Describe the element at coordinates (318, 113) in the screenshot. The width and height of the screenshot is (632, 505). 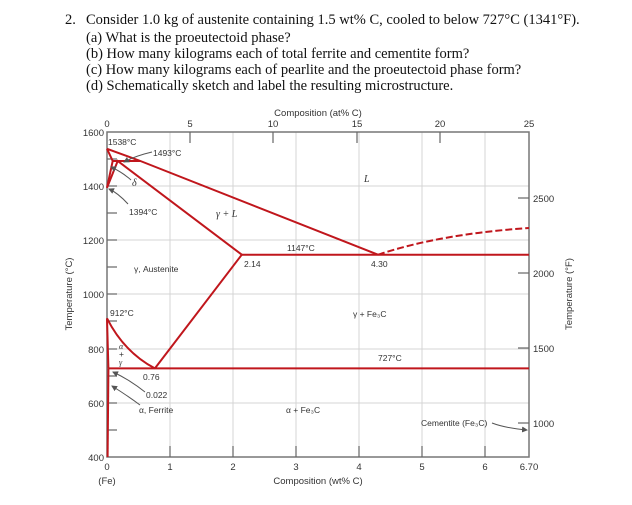
I see `top-axis-title: Composition (at% C)` at that location.